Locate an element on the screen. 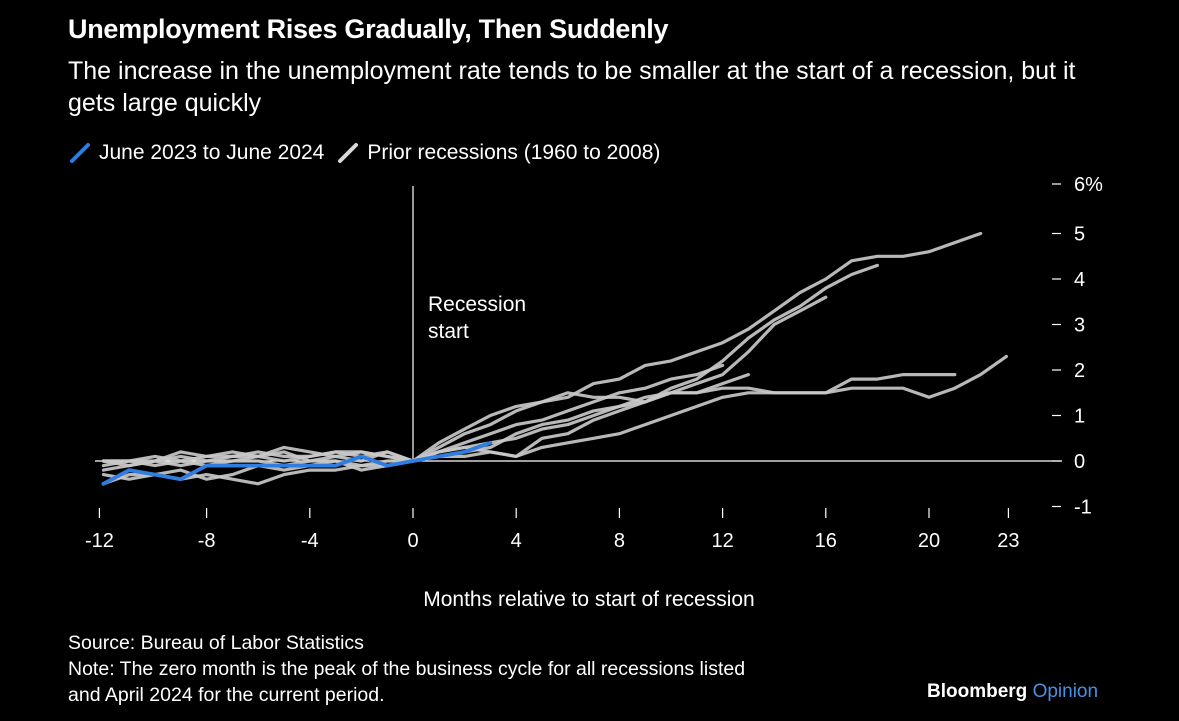 The image size is (1179, 721). y-tick-label: 3 is located at coordinates (1079, 326).